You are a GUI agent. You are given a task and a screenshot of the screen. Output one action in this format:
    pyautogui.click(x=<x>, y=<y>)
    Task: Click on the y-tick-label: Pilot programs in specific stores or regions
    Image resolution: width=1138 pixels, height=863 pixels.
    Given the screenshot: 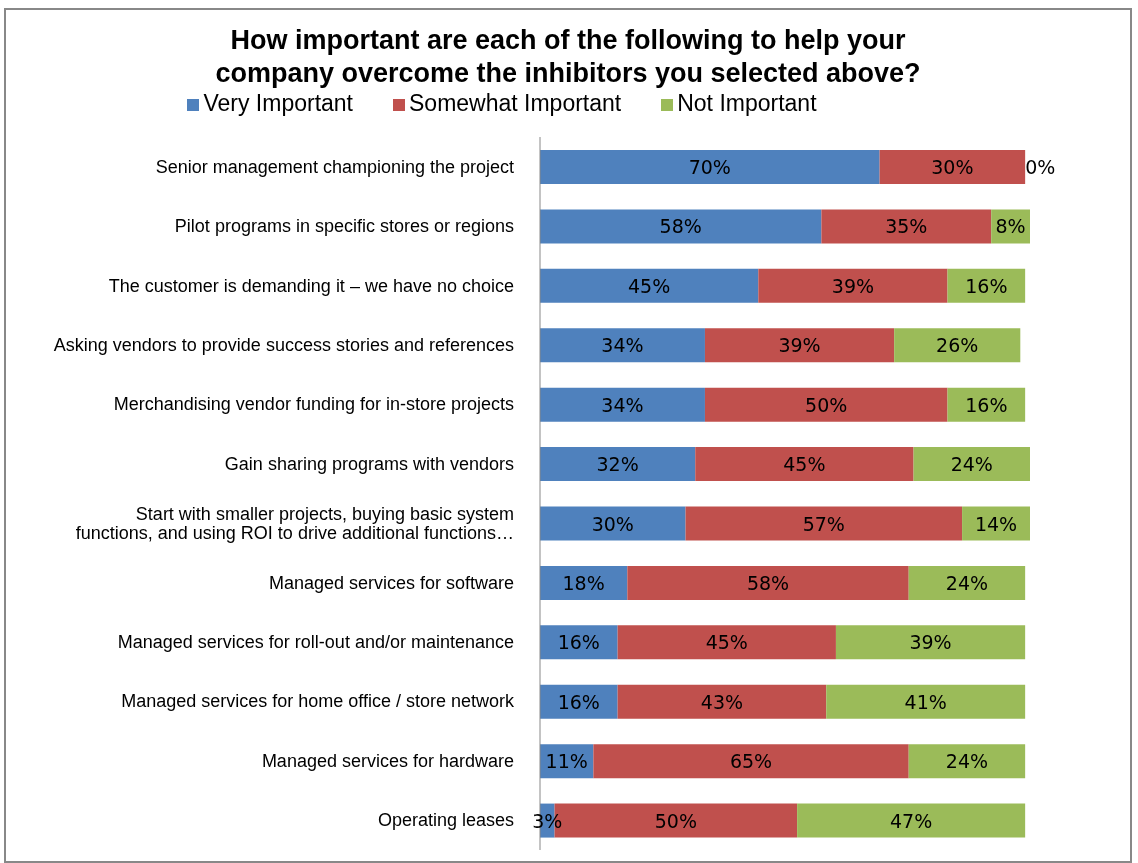 What is the action you would take?
    pyautogui.click(x=344, y=226)
    